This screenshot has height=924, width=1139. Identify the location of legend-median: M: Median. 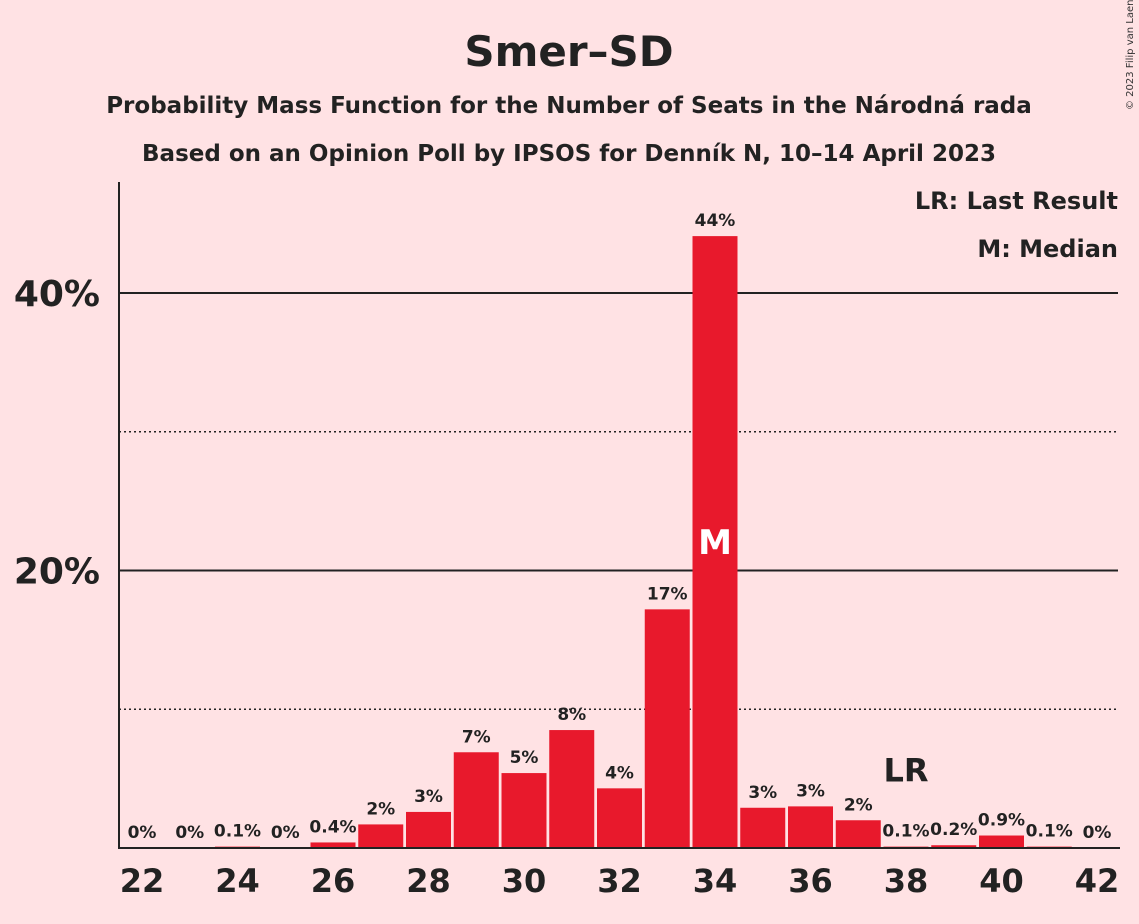
(1047, 249).